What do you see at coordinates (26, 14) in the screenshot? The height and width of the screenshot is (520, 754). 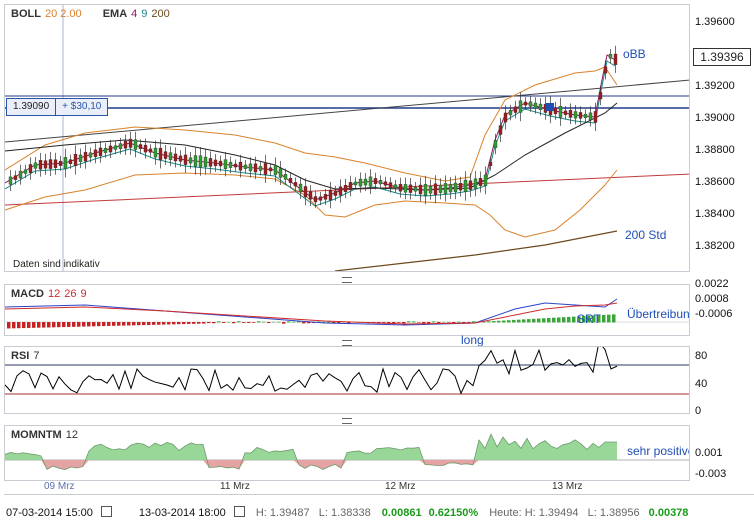 I see `boll-label: BOLL` at bounding box center [26, 14].